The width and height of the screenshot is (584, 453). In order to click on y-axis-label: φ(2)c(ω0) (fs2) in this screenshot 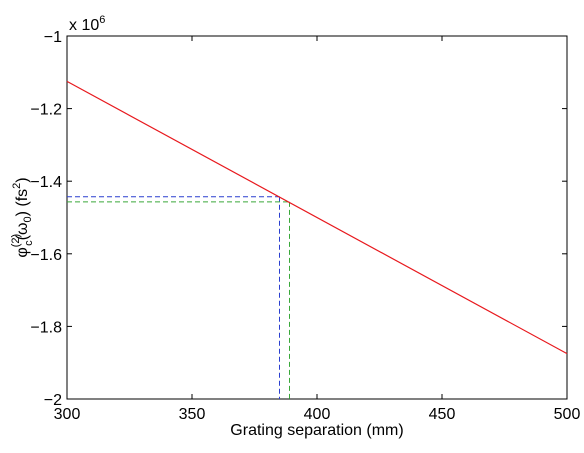, I will do `click(22, 217)`.